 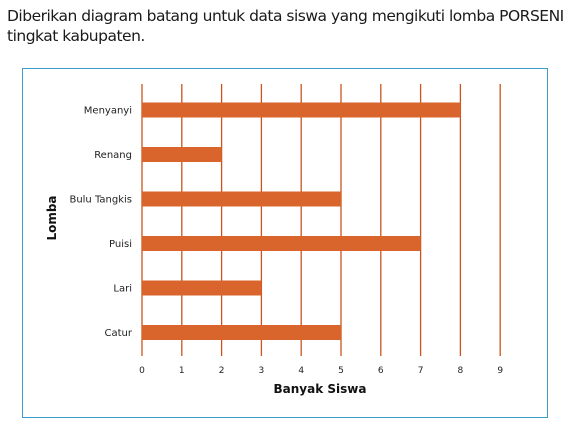 I want to click on tick-labels: 0 1 2 3 4 5 6 7 8 9, so click(x=321, y=371).